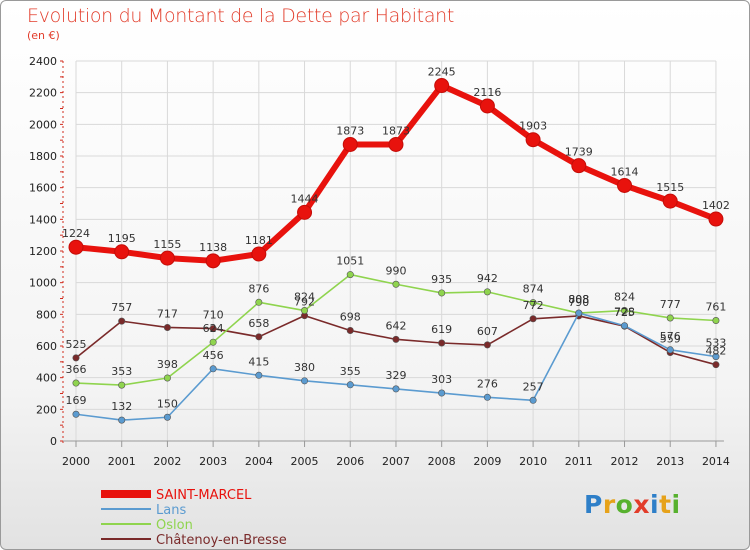  What do you see at coordinates (121, 307) in the screenshot?
I see `data-label: 757` at bounding box center [121, 307].